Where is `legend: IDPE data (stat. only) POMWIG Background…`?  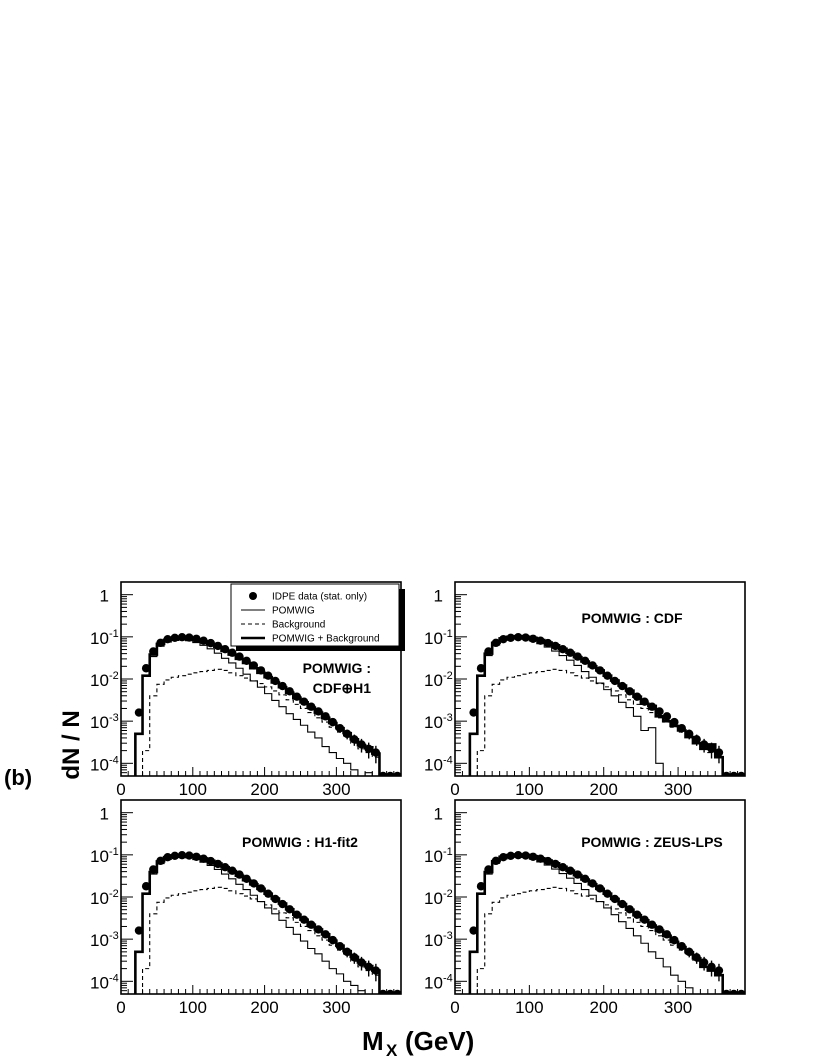
legend: IDPE data (stat. only) POMWIG Background… is located at coordinates (317, 617).